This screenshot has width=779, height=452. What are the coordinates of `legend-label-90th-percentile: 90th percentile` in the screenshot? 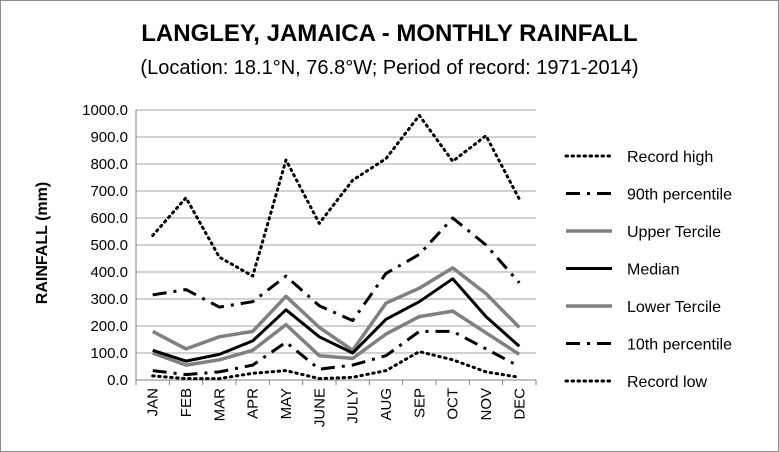 It's located at (679, 195).